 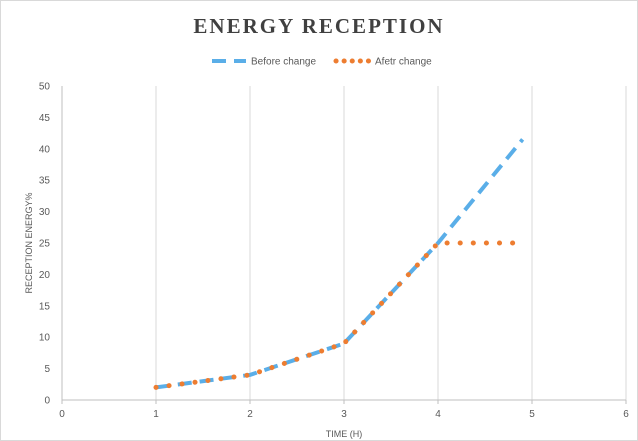 What do you see at coordinates (29, 242) in the screenshot?
I see `y-axis-title: RECEPTION ENERGY%` at bounding box center [29, 242].